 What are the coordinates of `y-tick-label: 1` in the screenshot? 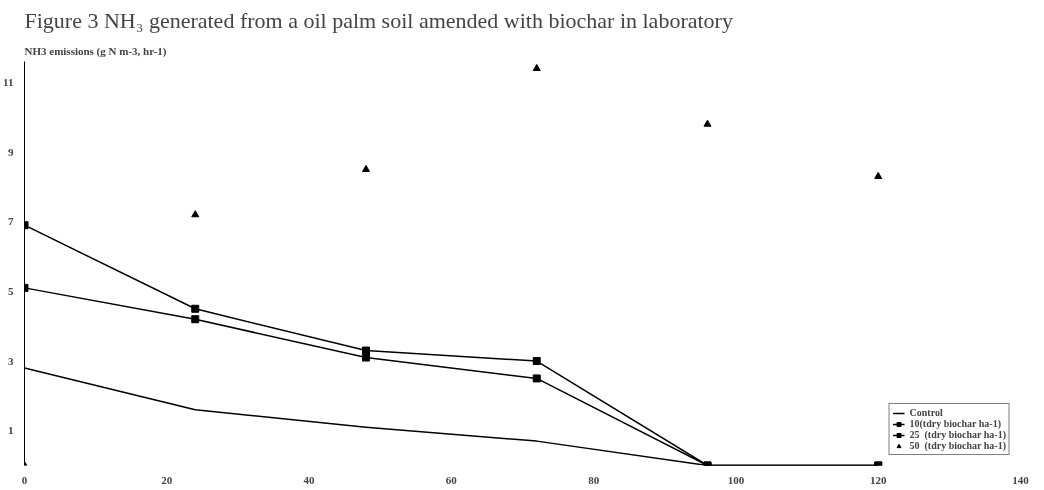 It's located at (11, 430).